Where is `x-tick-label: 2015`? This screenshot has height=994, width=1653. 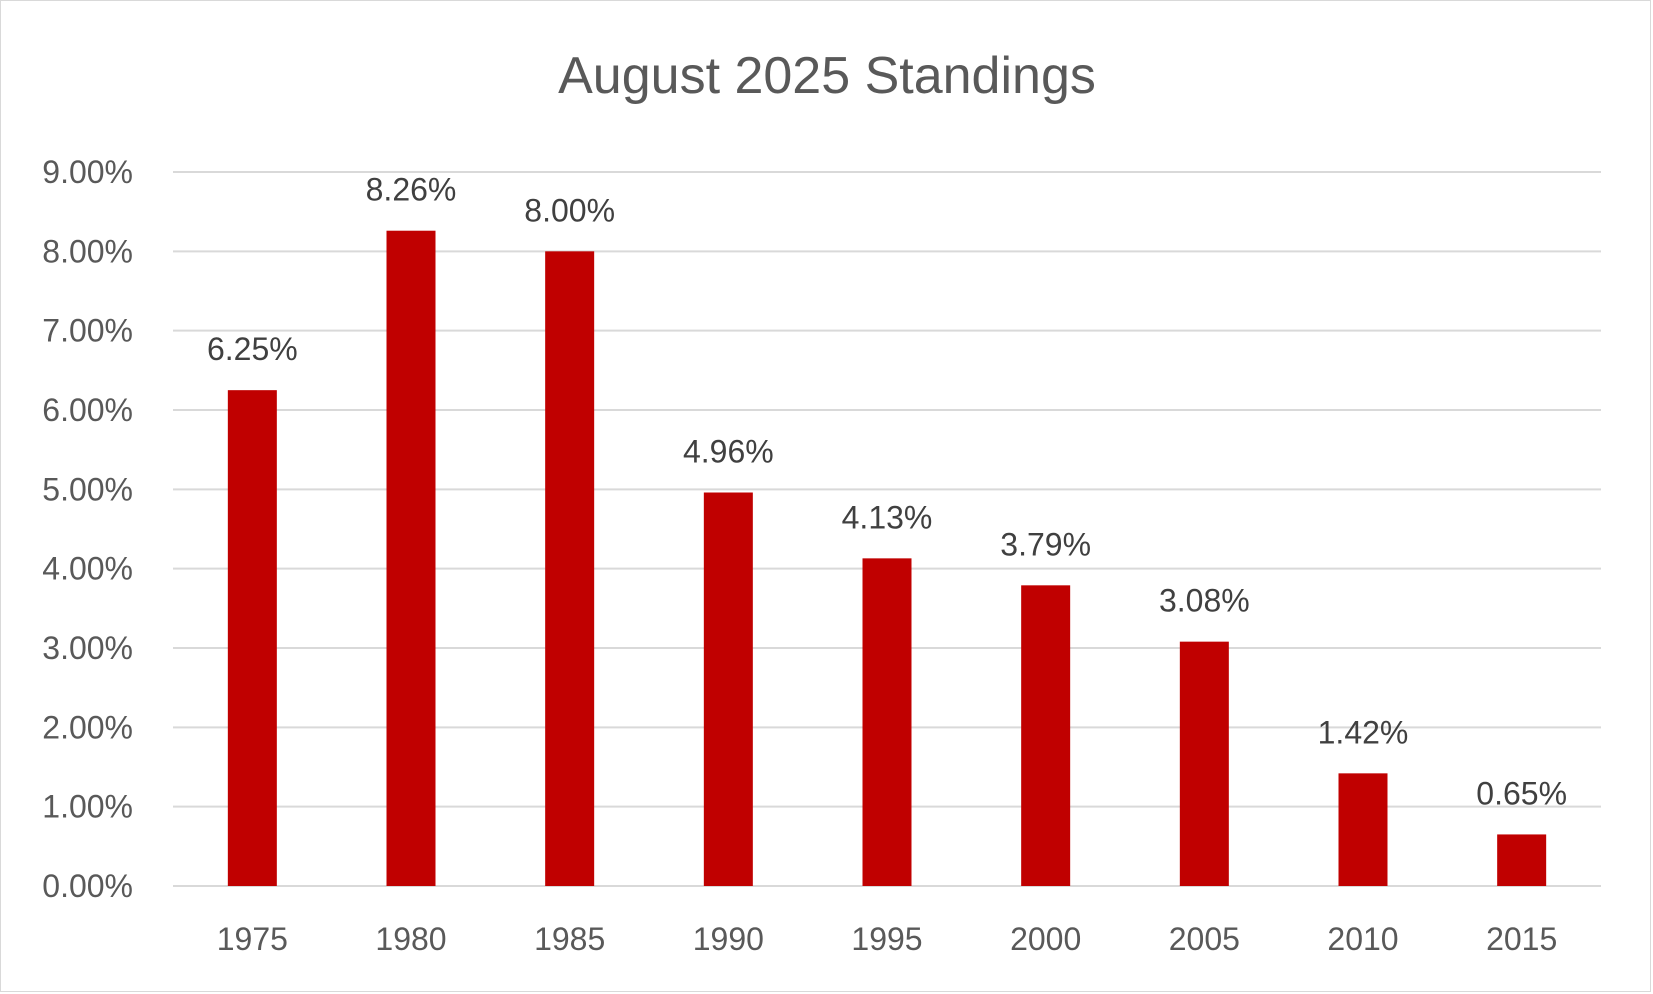
x-tick-label: 2015 is located at coordinates (1521, 939).